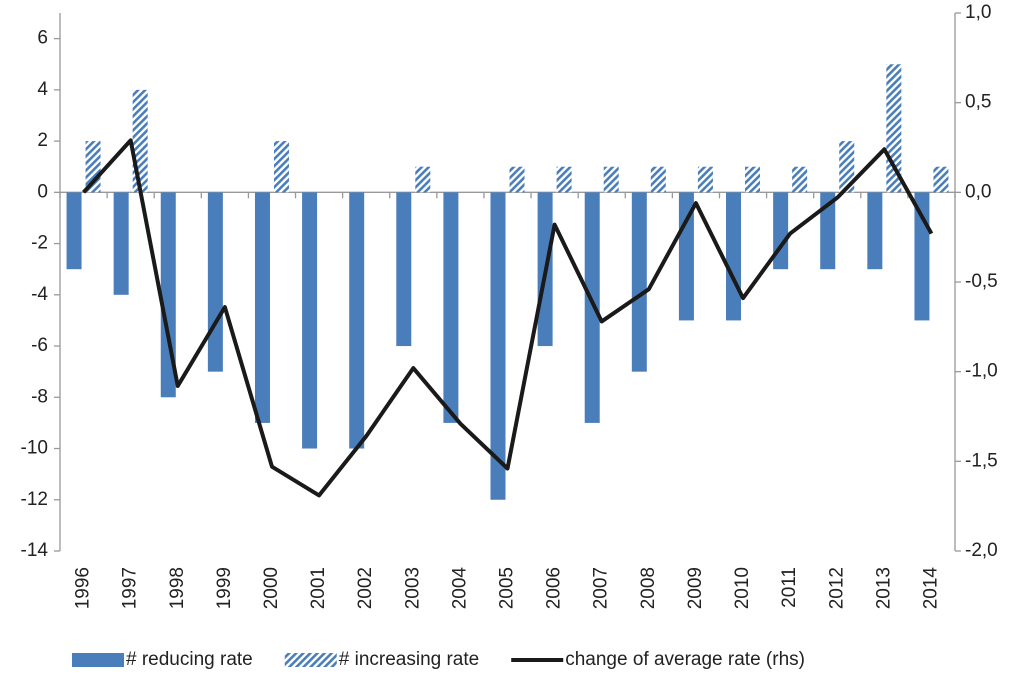 This screenshot has height=677, width=1021. Describe the element at coordinates (601, 588) in the screenshot. I see `x-tick-label: 2007` at that location.